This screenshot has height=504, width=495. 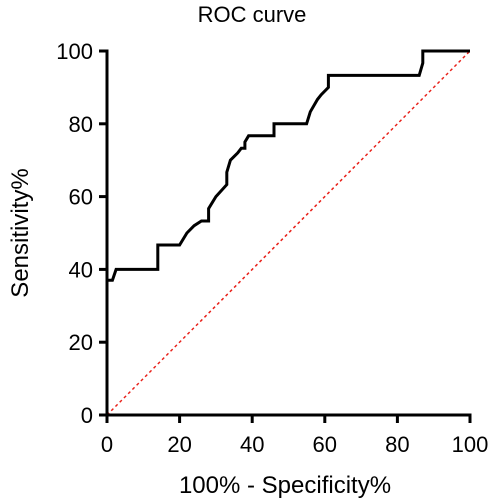 I want to click on y-tick-label: 0, so click(x=87, y=415).